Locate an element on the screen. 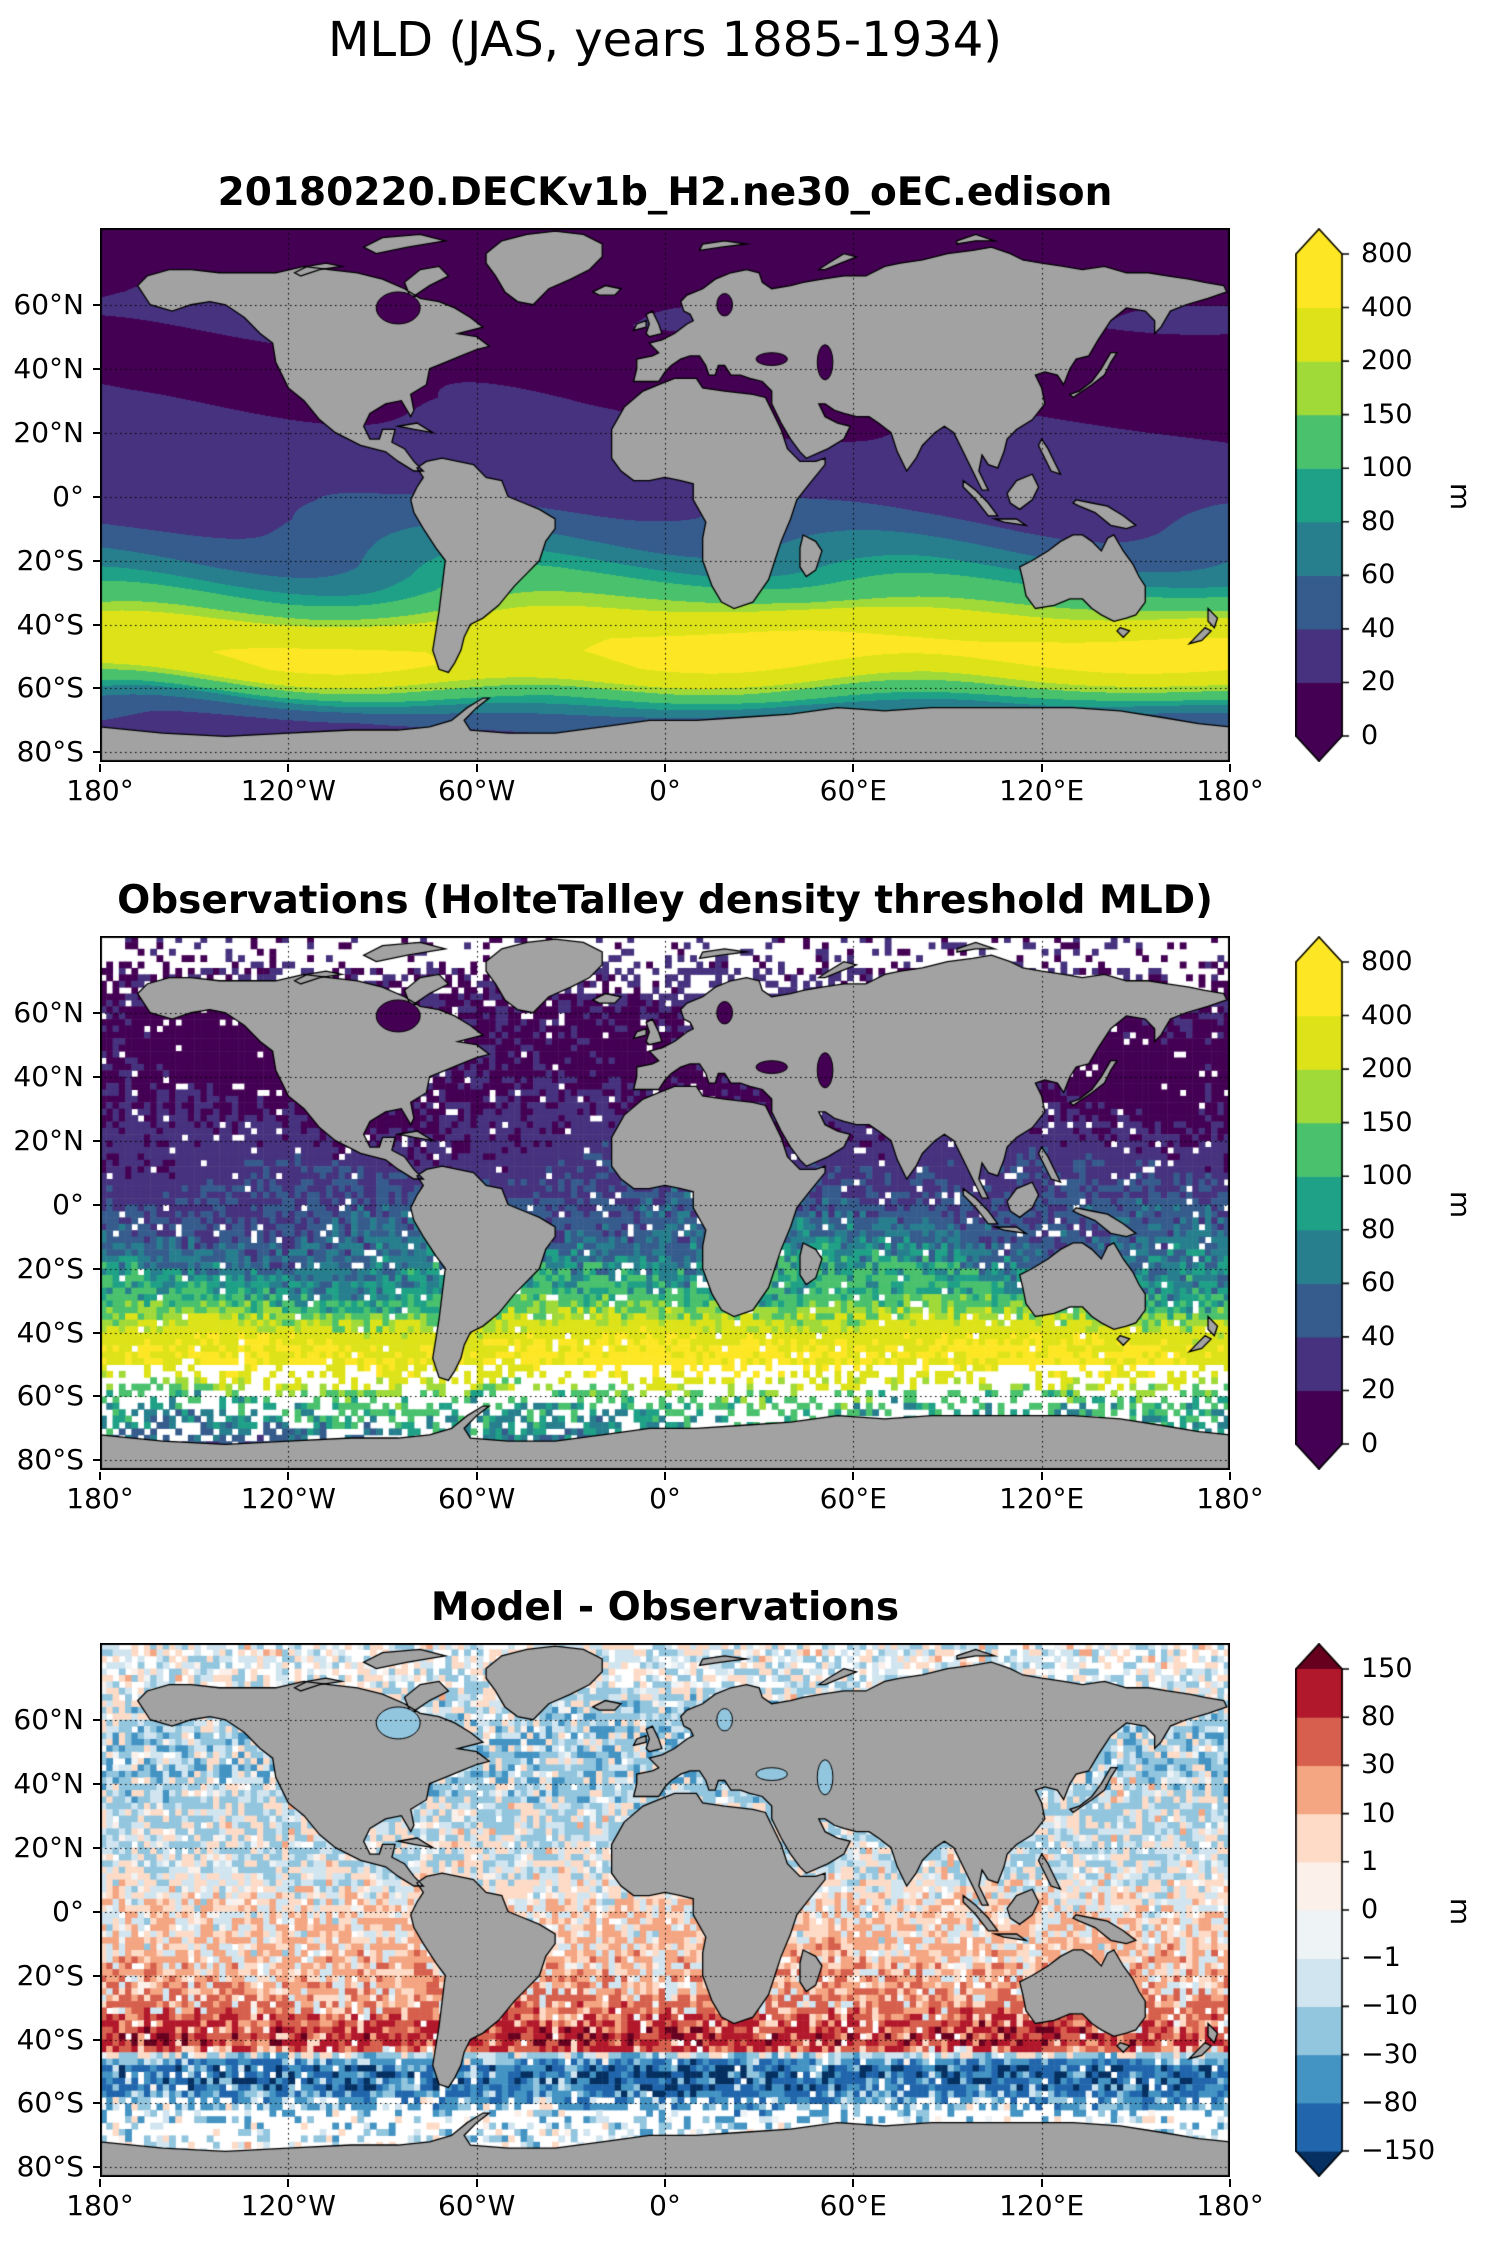  colorbar-model: 800 400 200 150 100 80 60 40 20 0 m is located at coordinates (1395, 495).